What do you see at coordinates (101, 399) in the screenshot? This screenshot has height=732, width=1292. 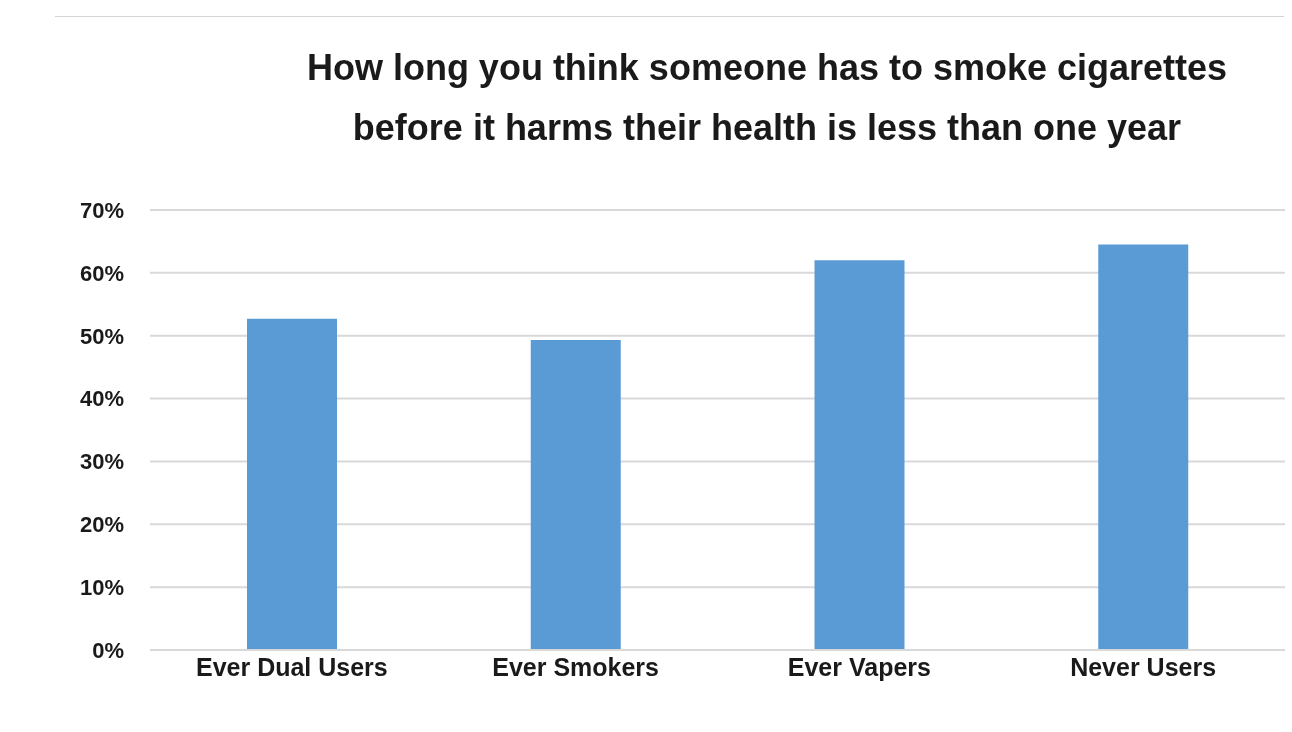 I see `y-tick-label: 40%` at bounding box center [101, 399].